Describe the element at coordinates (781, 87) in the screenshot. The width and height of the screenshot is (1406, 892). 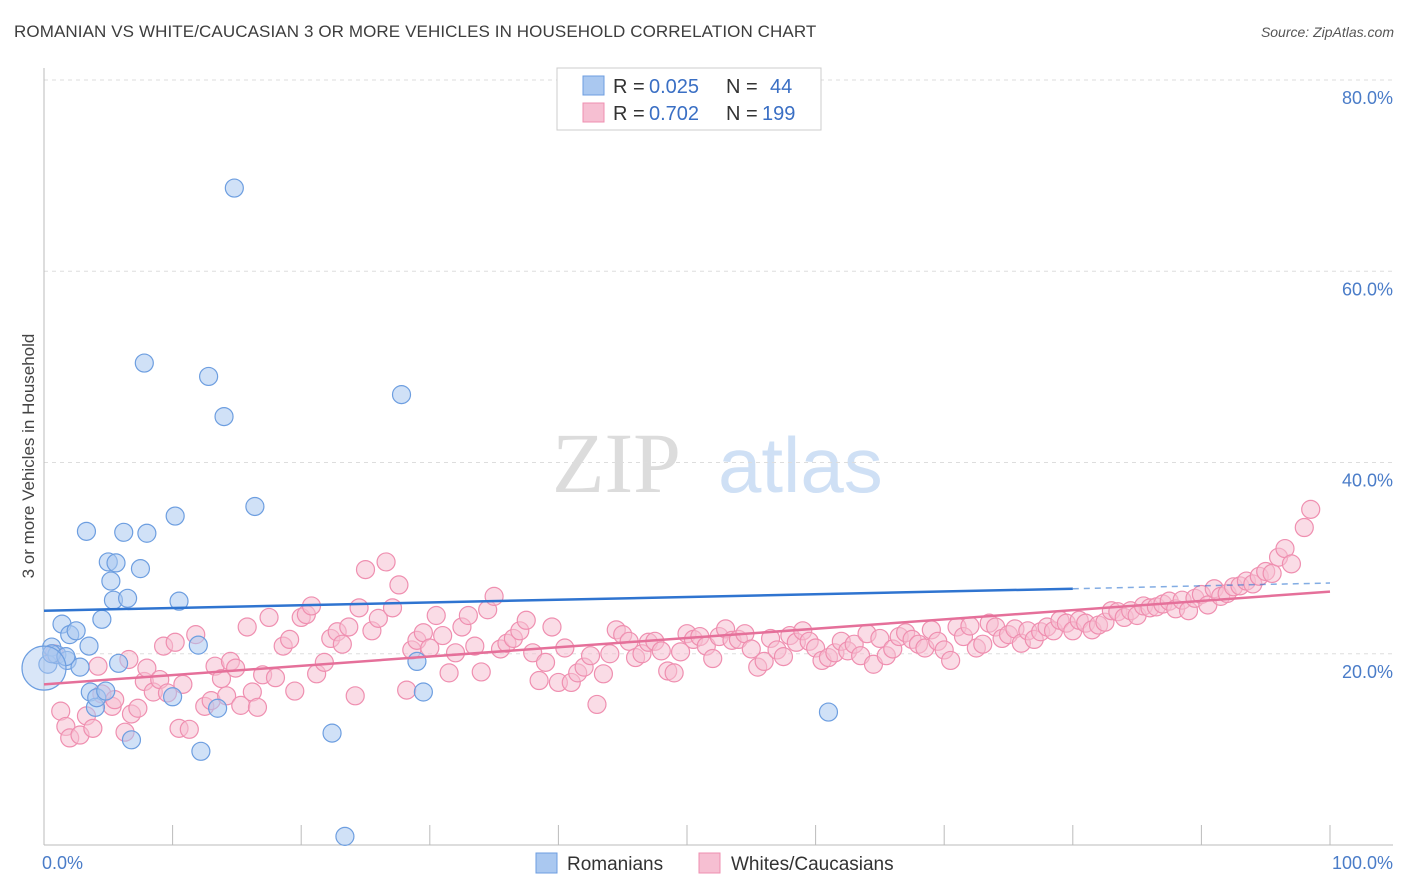
I see `legend-n-value-romanians: 44` at that location.